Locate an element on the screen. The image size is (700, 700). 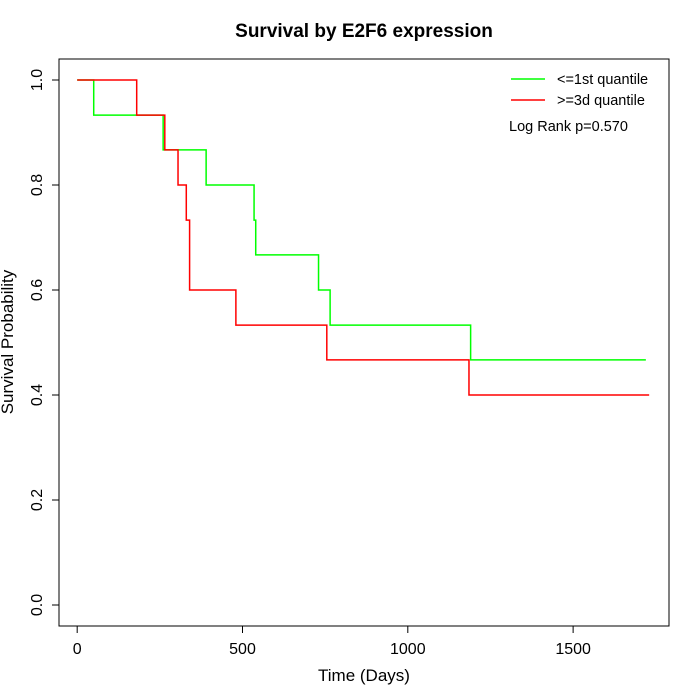
y-tick-label: 0.0 is located at coordinates (37, 605).